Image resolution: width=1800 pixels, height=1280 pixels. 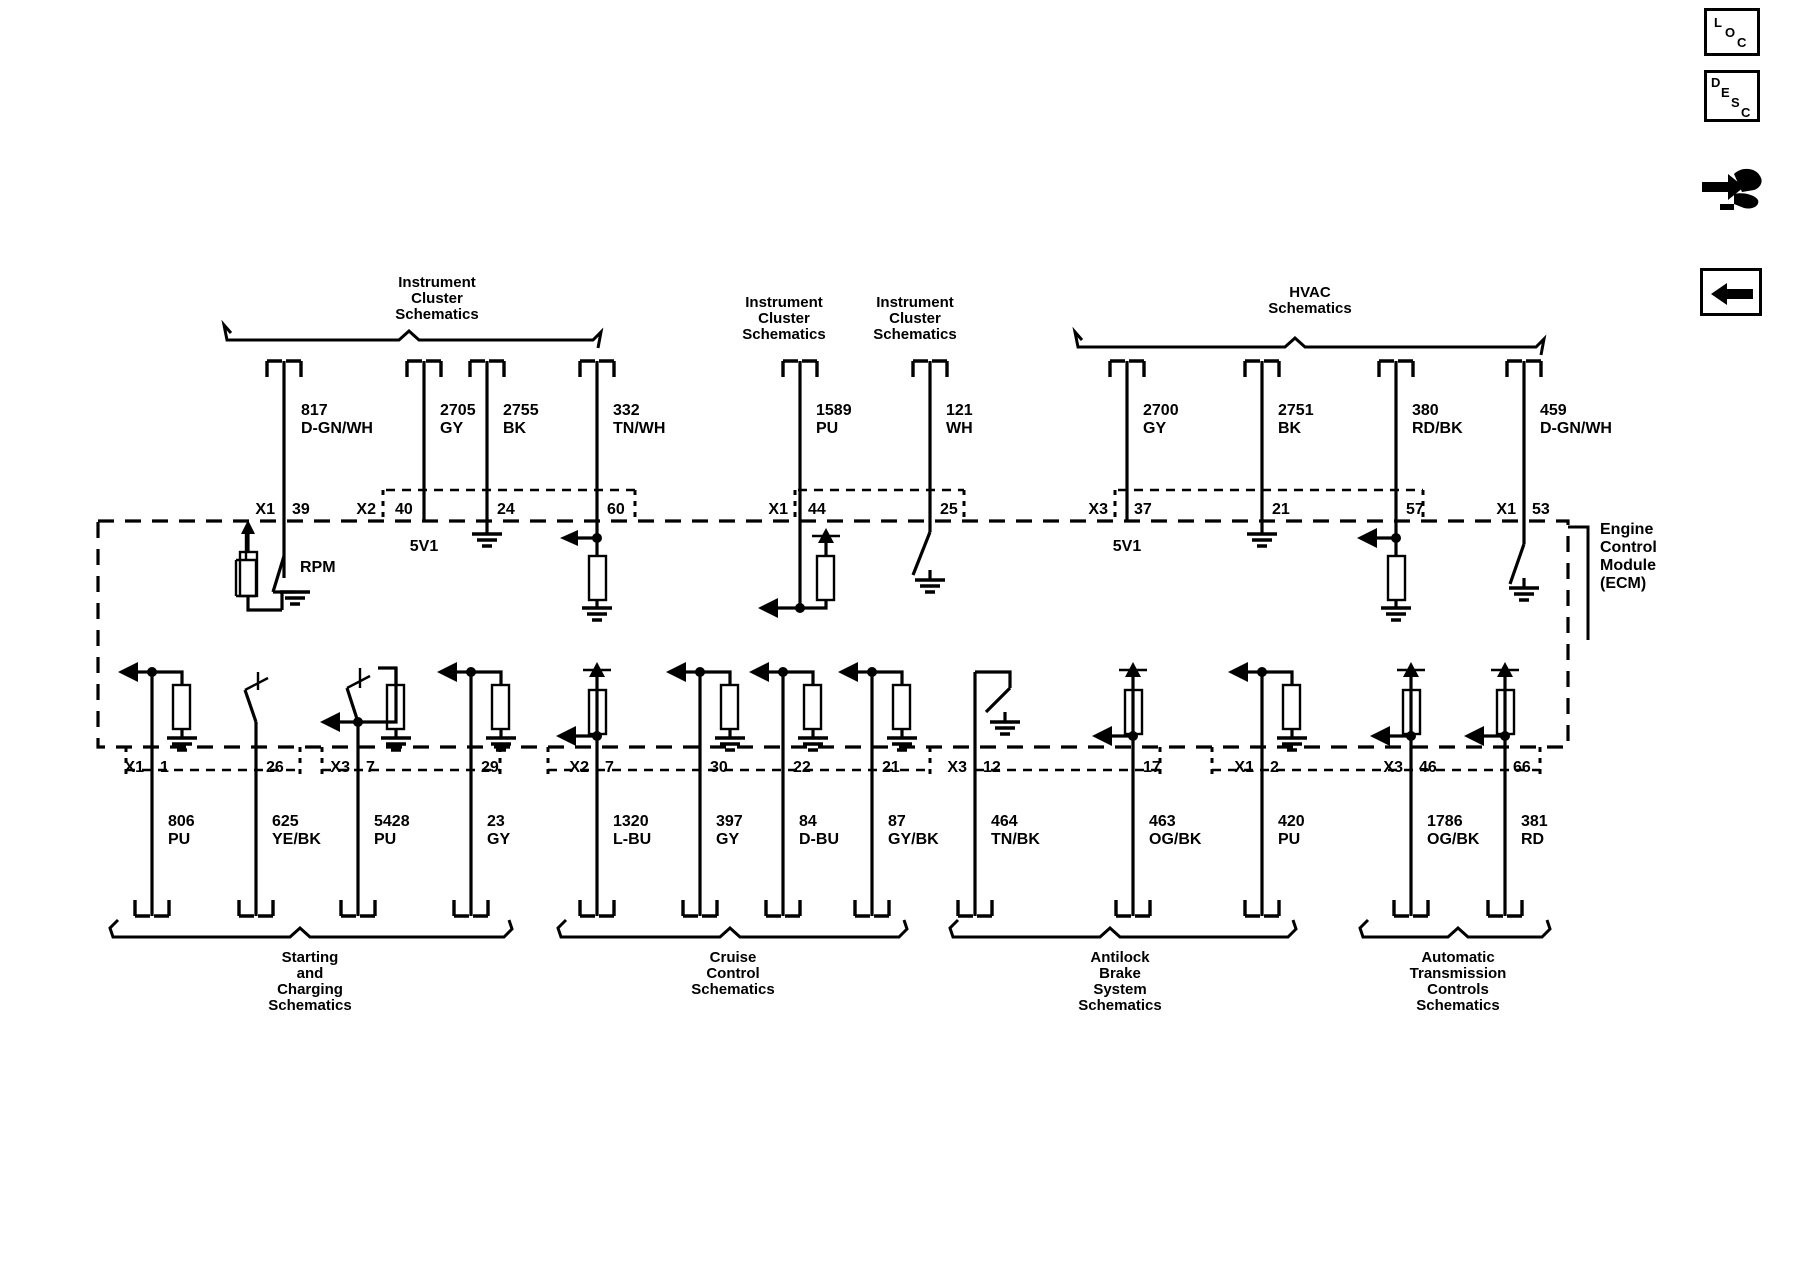 I want to click on bottom-circuit-1320-color: L-BU, so click(x=632, y=839).